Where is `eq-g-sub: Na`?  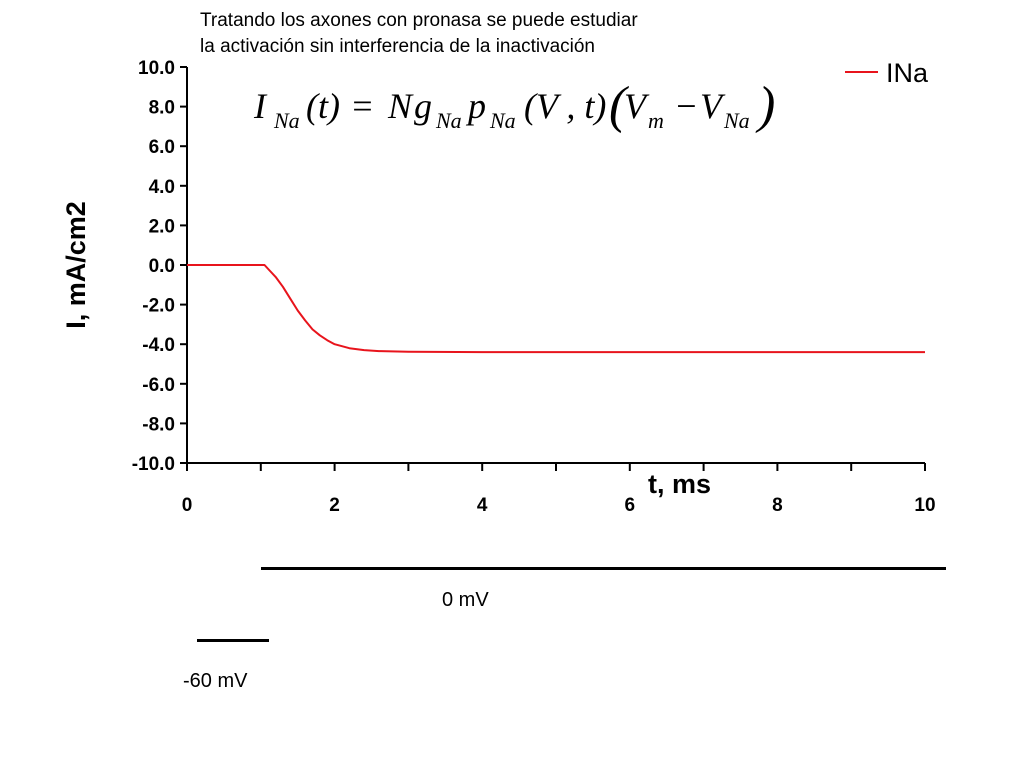
eq-g-sub: Na is located at coordinates (448, 120).